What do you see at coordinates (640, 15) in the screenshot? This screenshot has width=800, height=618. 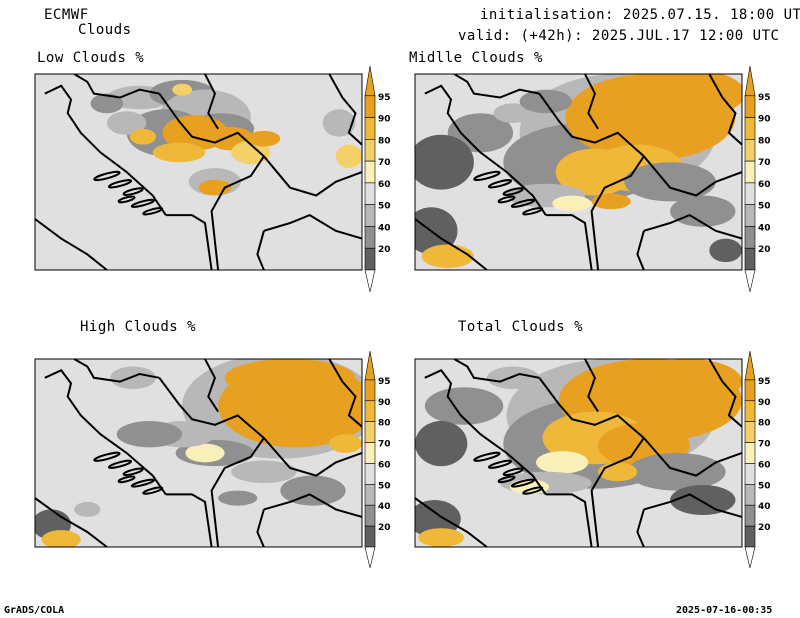 I see `initialisation-label: initialisation: 2025.07.15. 18:00 UTC` at bounding box center [640, 15].